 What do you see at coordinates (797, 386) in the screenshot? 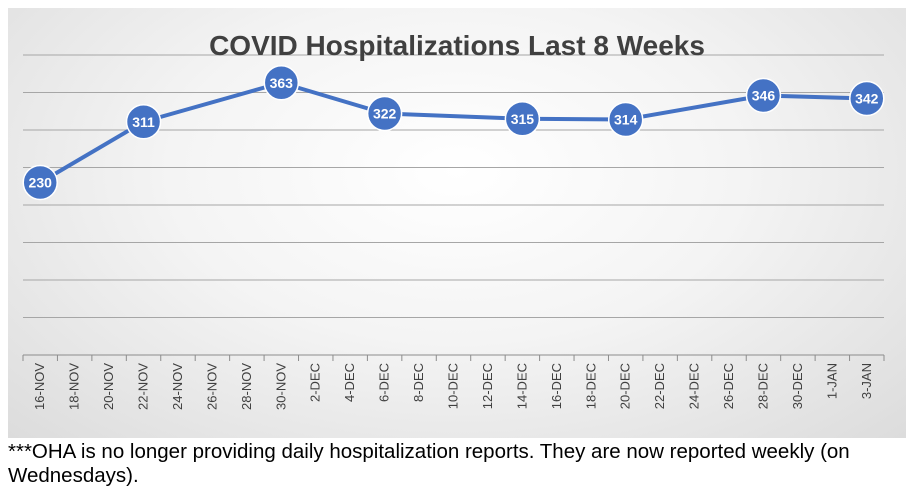
I see `x-tick-label: 30-DEC` at bounding box center [797, 386].